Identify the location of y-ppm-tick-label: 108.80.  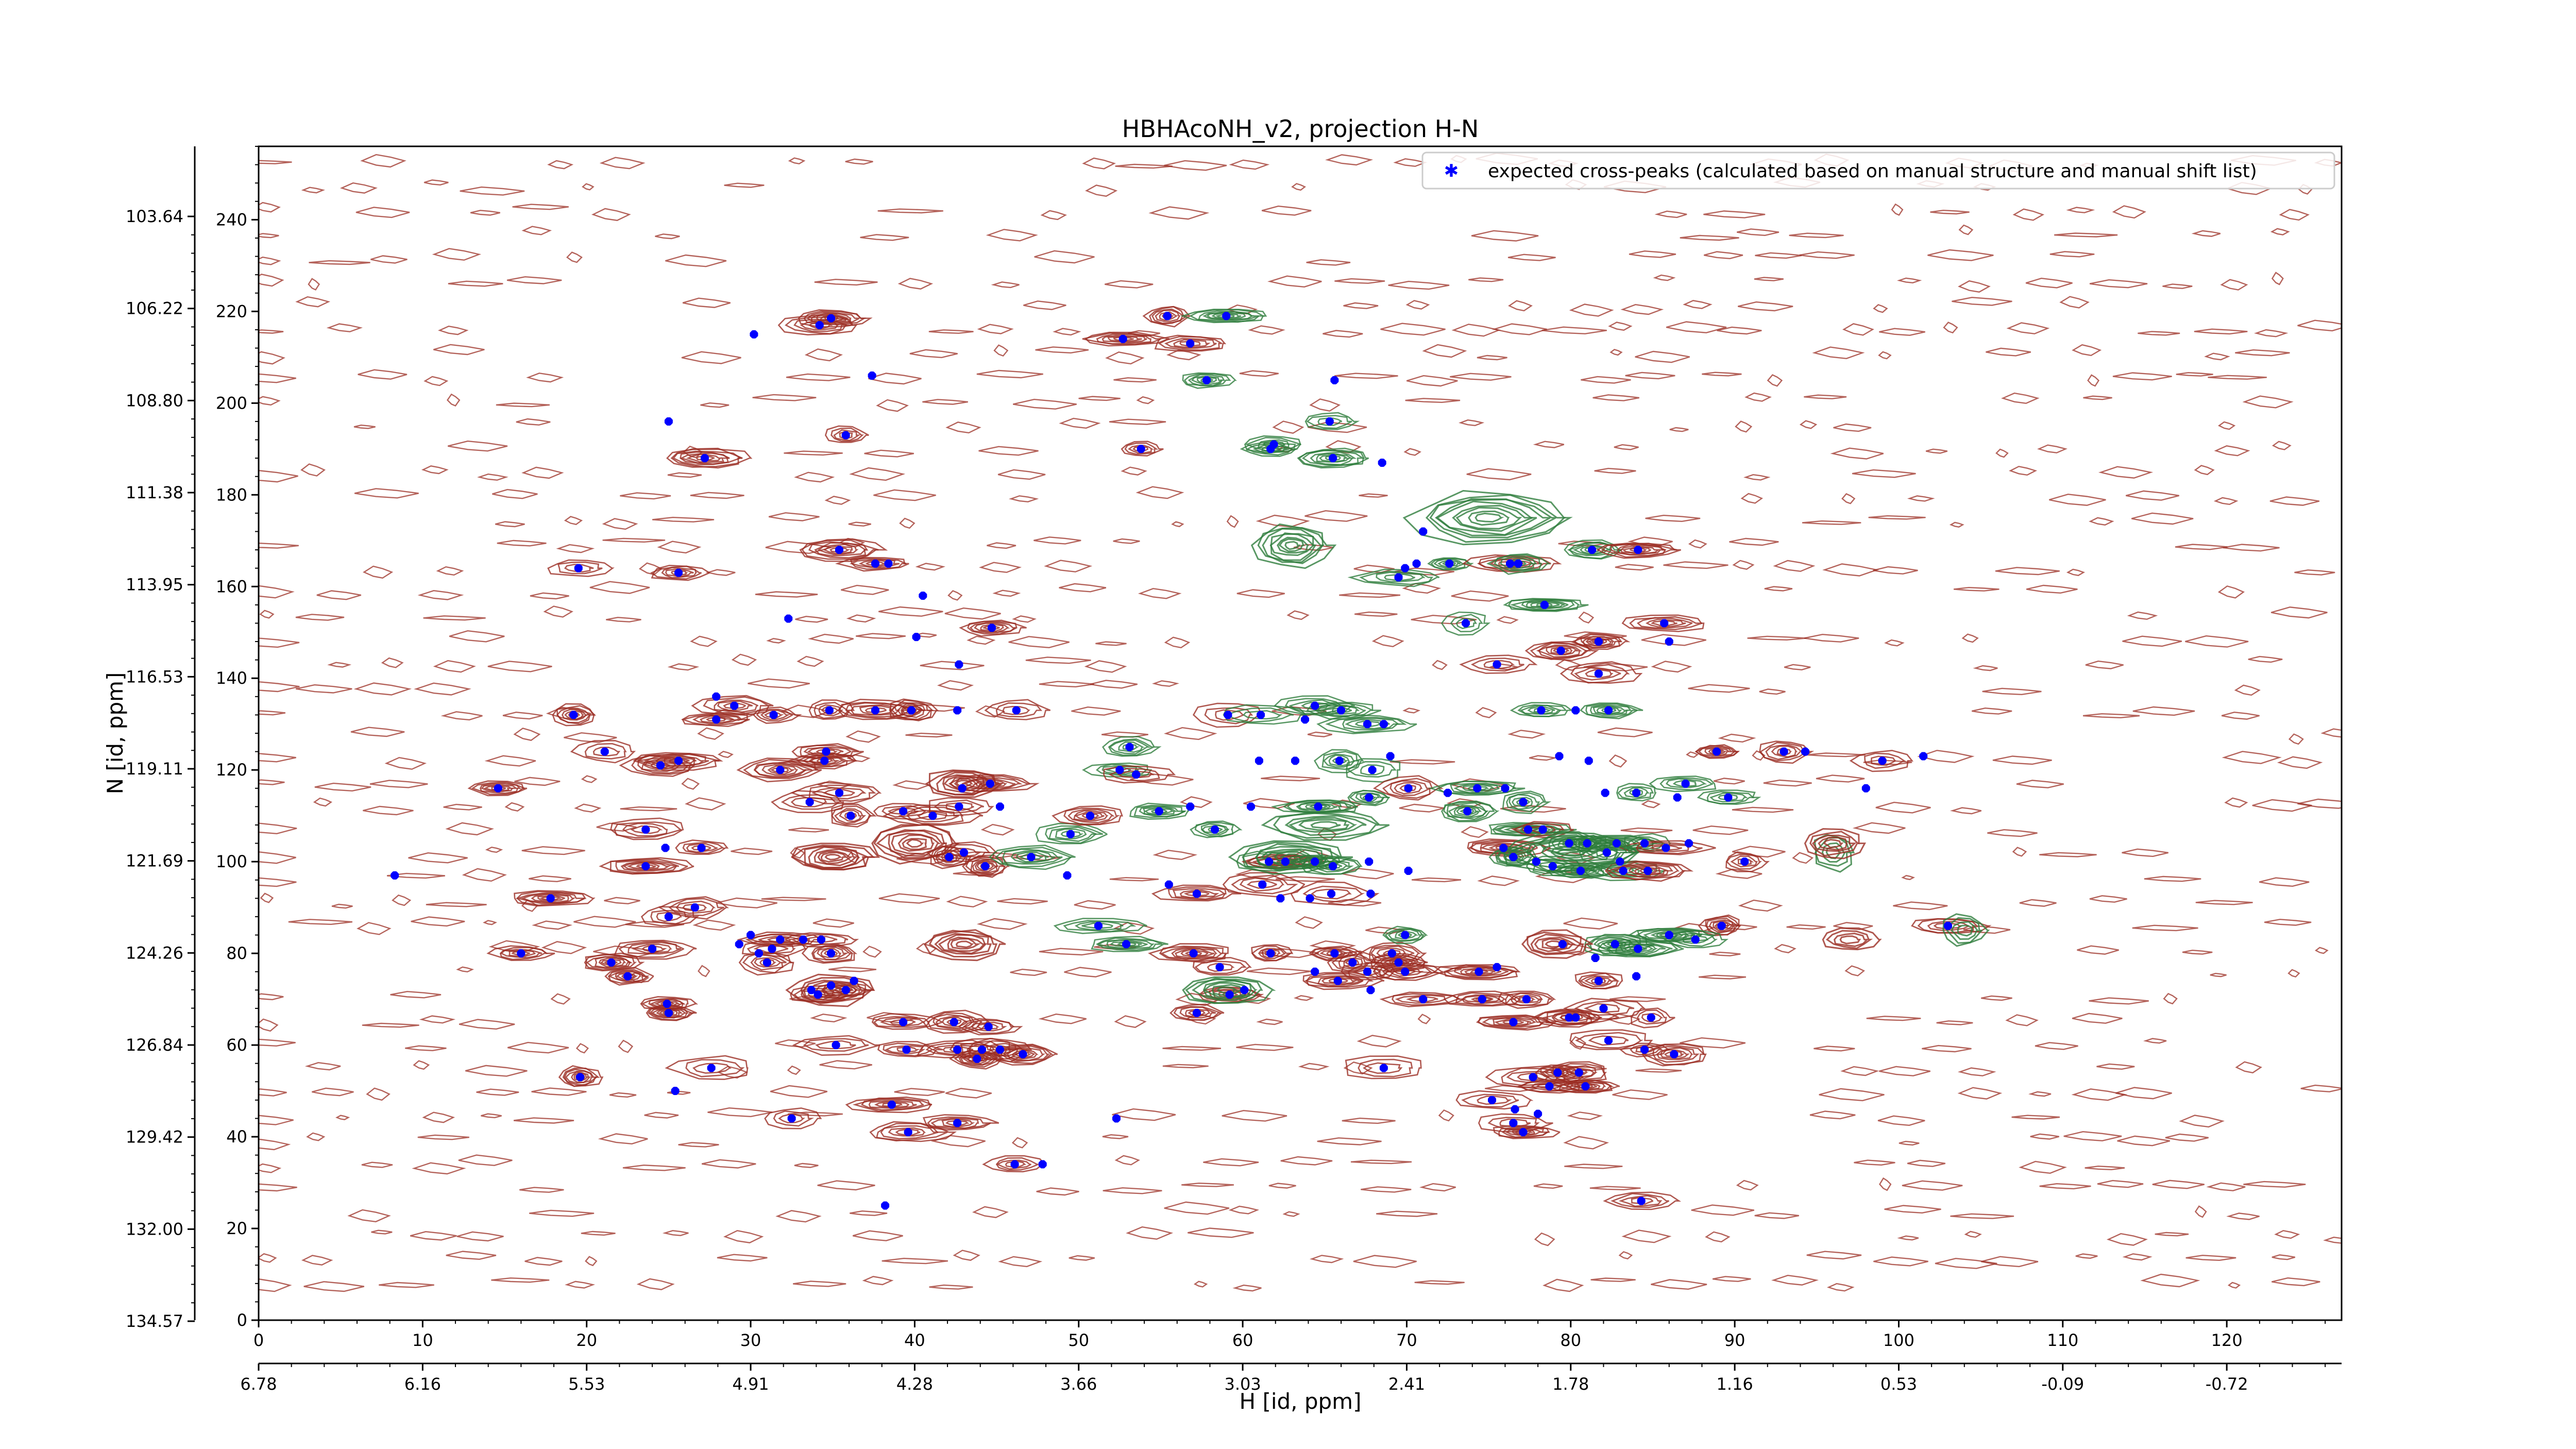
(154, 400).